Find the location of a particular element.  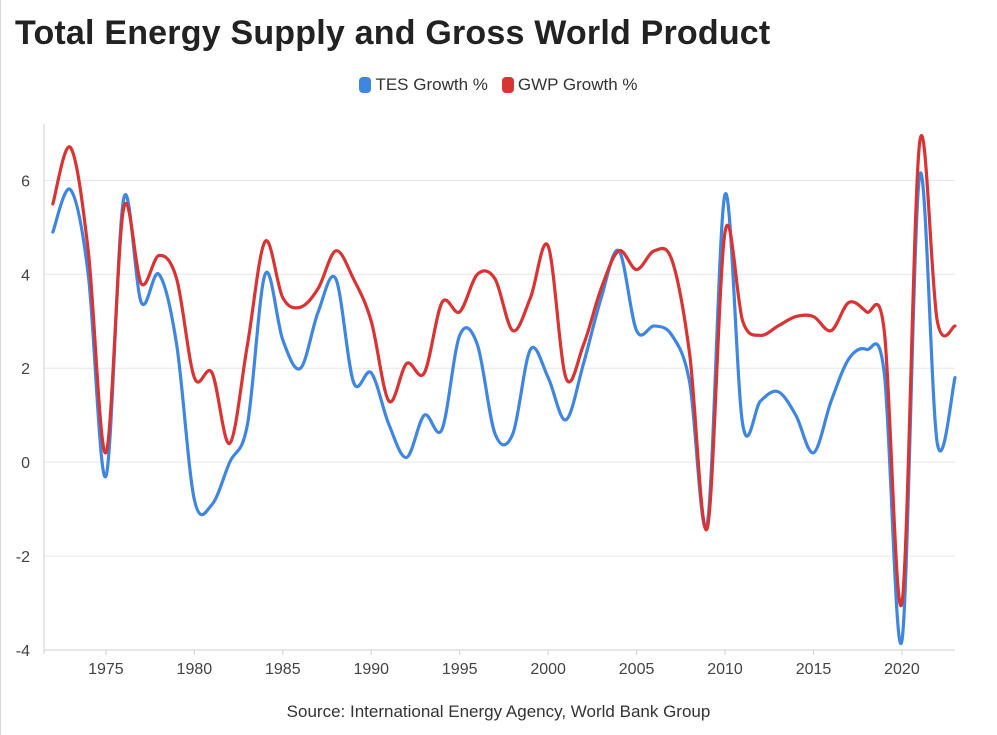

legend-item-tes: TES Growth % is located at coordinates (423, 85).